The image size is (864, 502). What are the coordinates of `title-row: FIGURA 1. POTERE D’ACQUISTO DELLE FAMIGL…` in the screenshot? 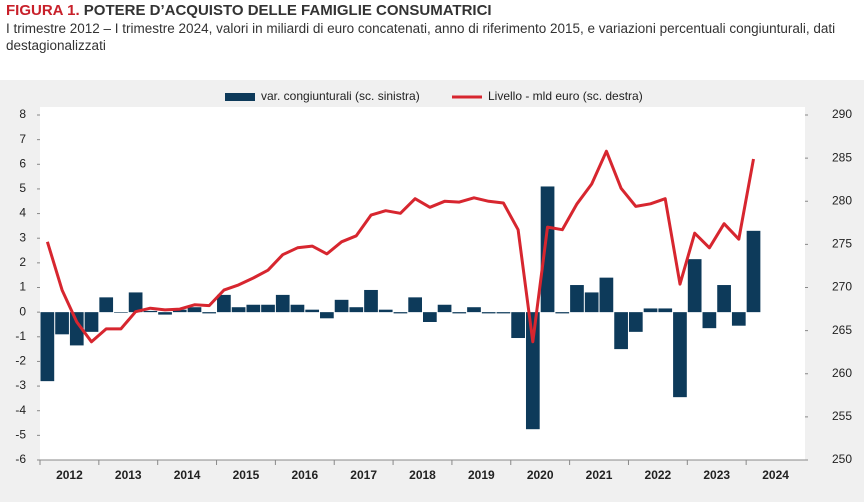 It's located at (432, 10).